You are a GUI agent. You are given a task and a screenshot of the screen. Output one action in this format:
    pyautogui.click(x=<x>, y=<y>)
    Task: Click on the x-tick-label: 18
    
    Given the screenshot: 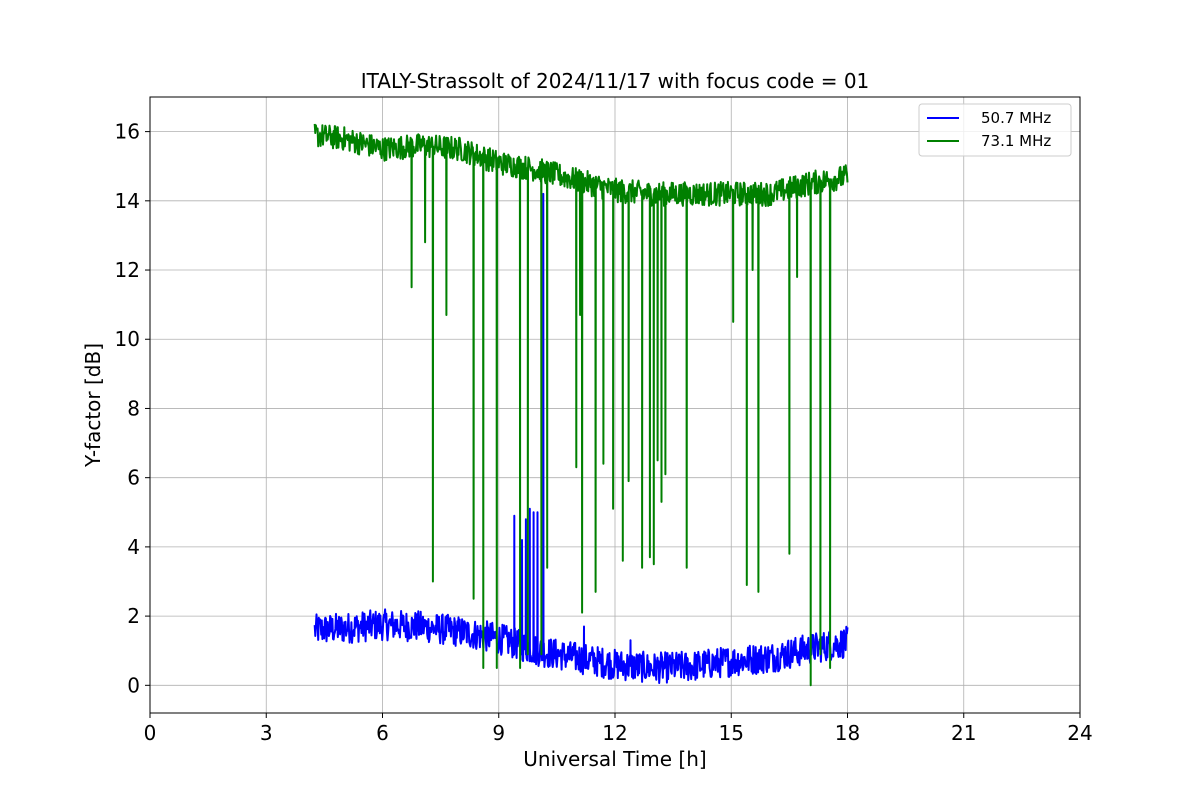 What is the action you would take?
    pyautogui.click(x=847, y=733)
    